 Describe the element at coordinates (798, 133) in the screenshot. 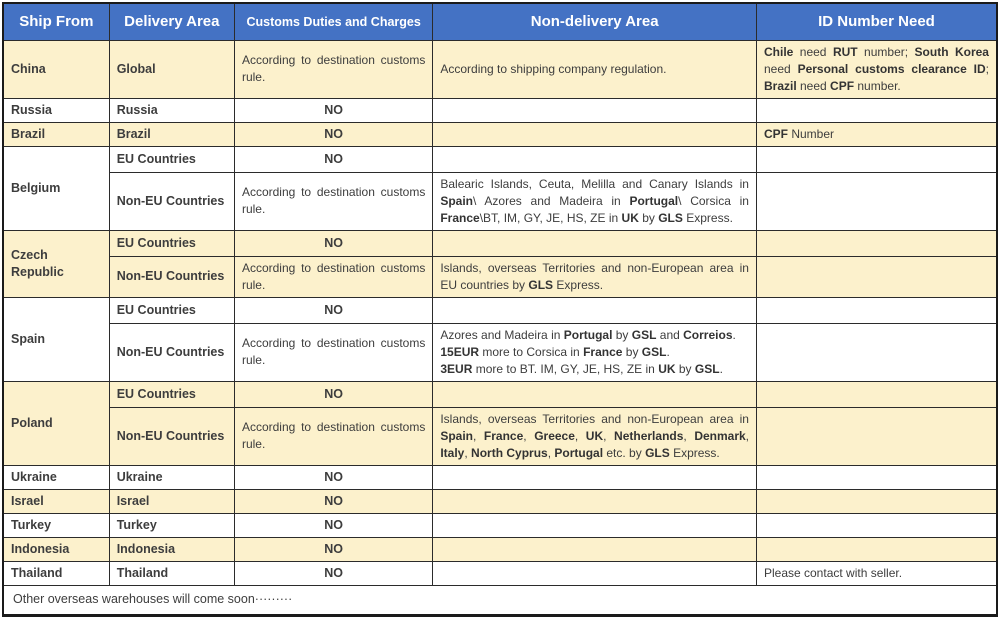

I see `rich-text-line: CPF Number` at that location.